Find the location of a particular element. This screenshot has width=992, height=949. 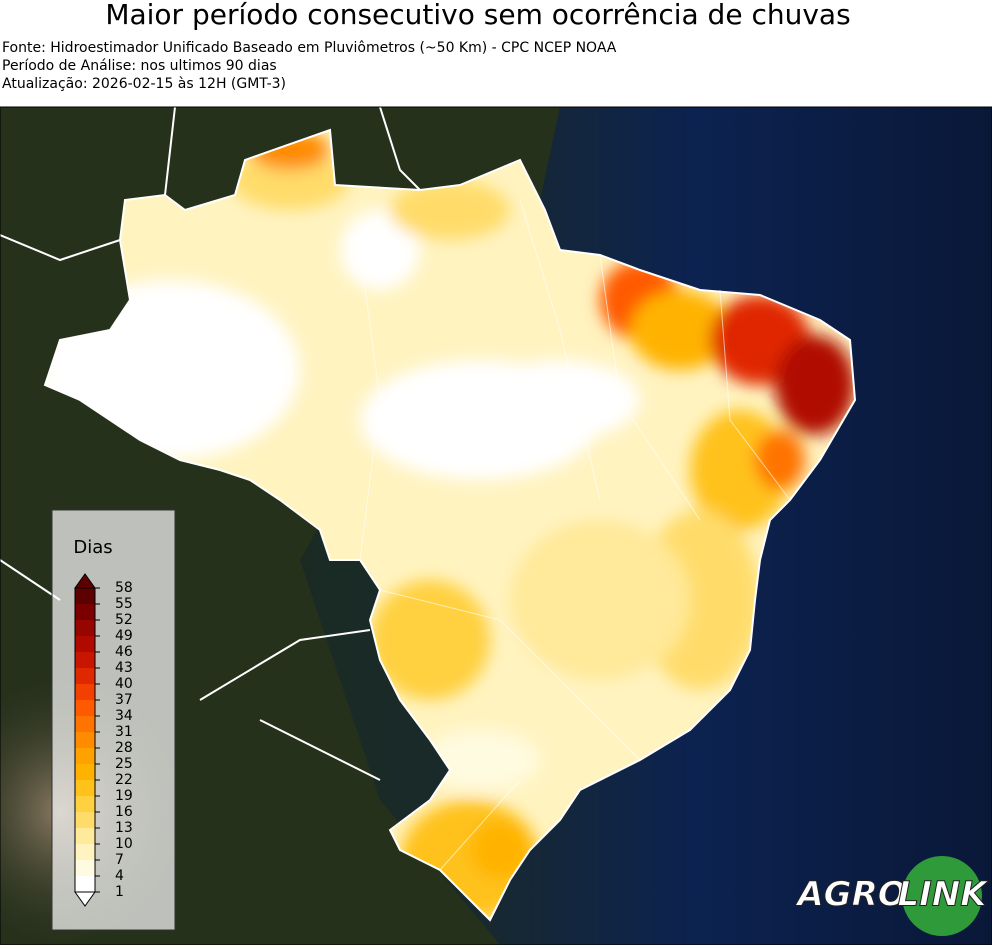

colorbar-tick-label: 19 is located at coordinates (124, 796).